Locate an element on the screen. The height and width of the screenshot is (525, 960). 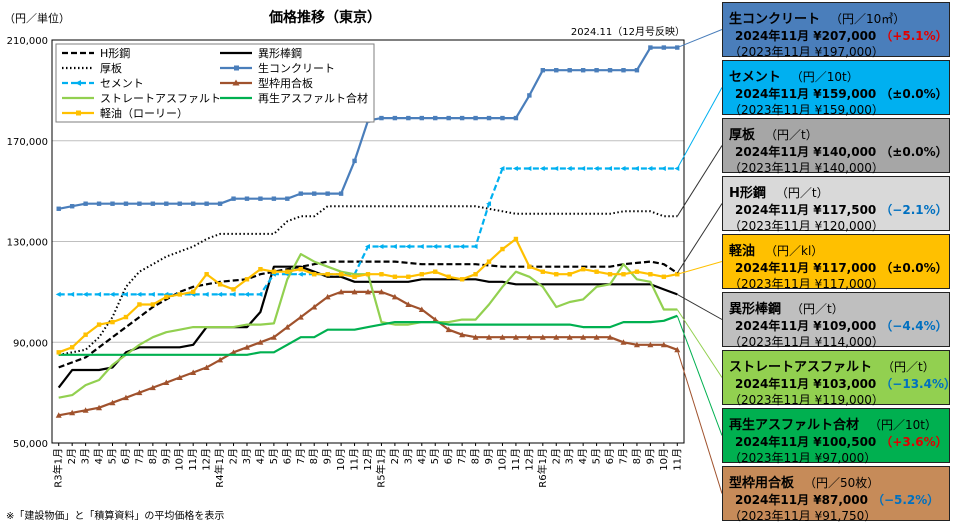
annotation-change: （+5.1%） is located at coordinates (914, 36).